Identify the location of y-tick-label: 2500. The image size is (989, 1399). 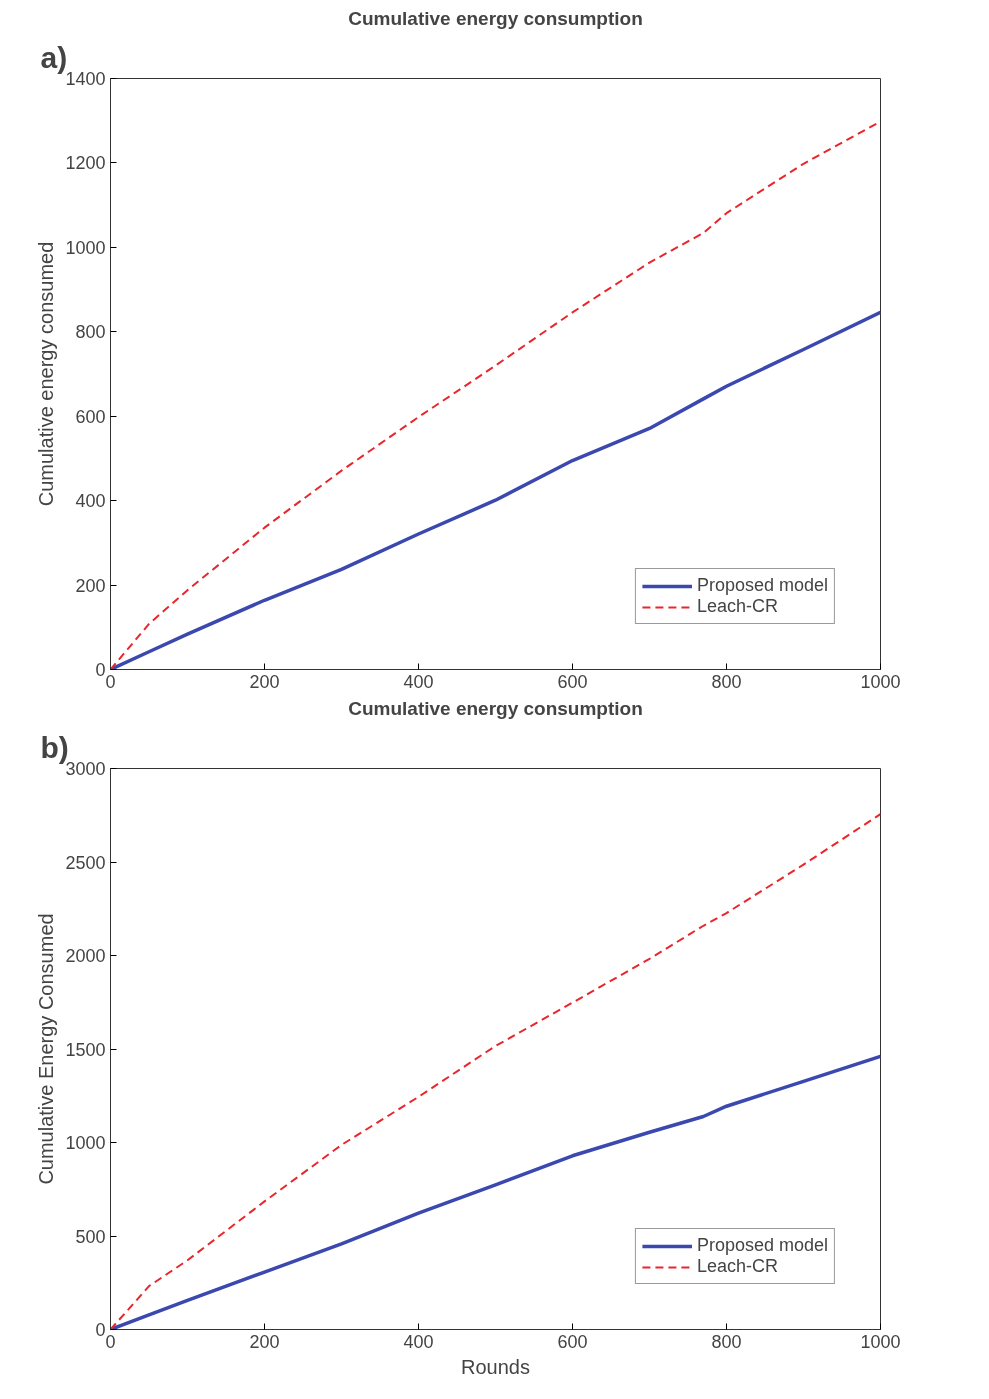
(85, 862).